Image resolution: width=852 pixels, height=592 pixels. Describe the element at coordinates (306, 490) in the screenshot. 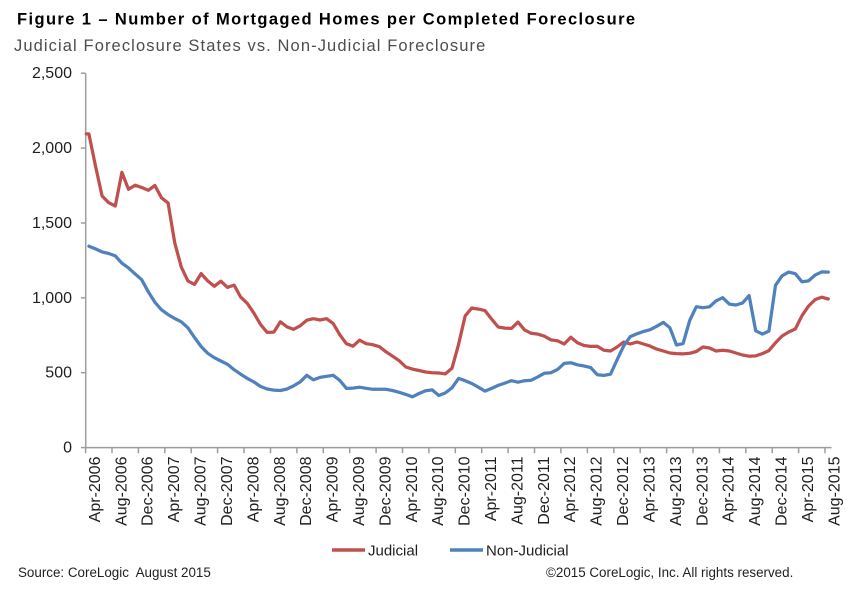

I see `svg-text: Dec-2008` at that location.